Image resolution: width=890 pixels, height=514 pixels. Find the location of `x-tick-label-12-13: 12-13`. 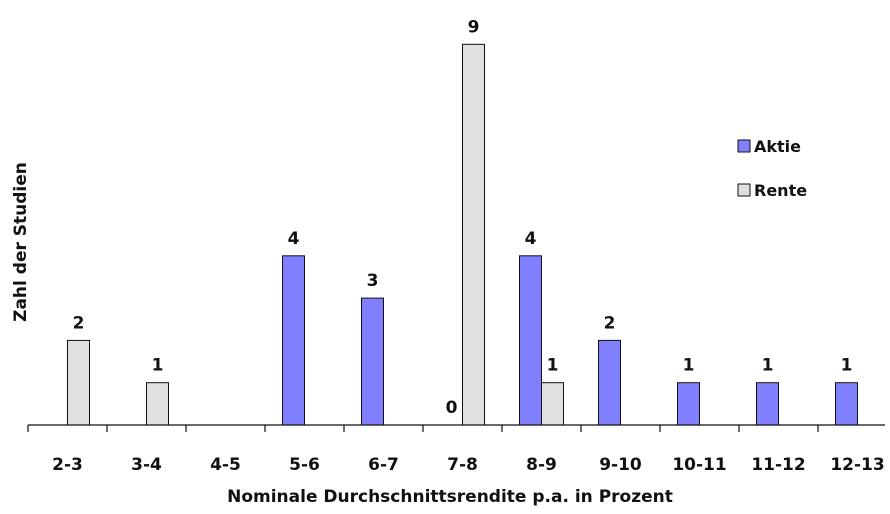

x-tick-label-12-13: 12-13 is located at coordinates (857, 465).